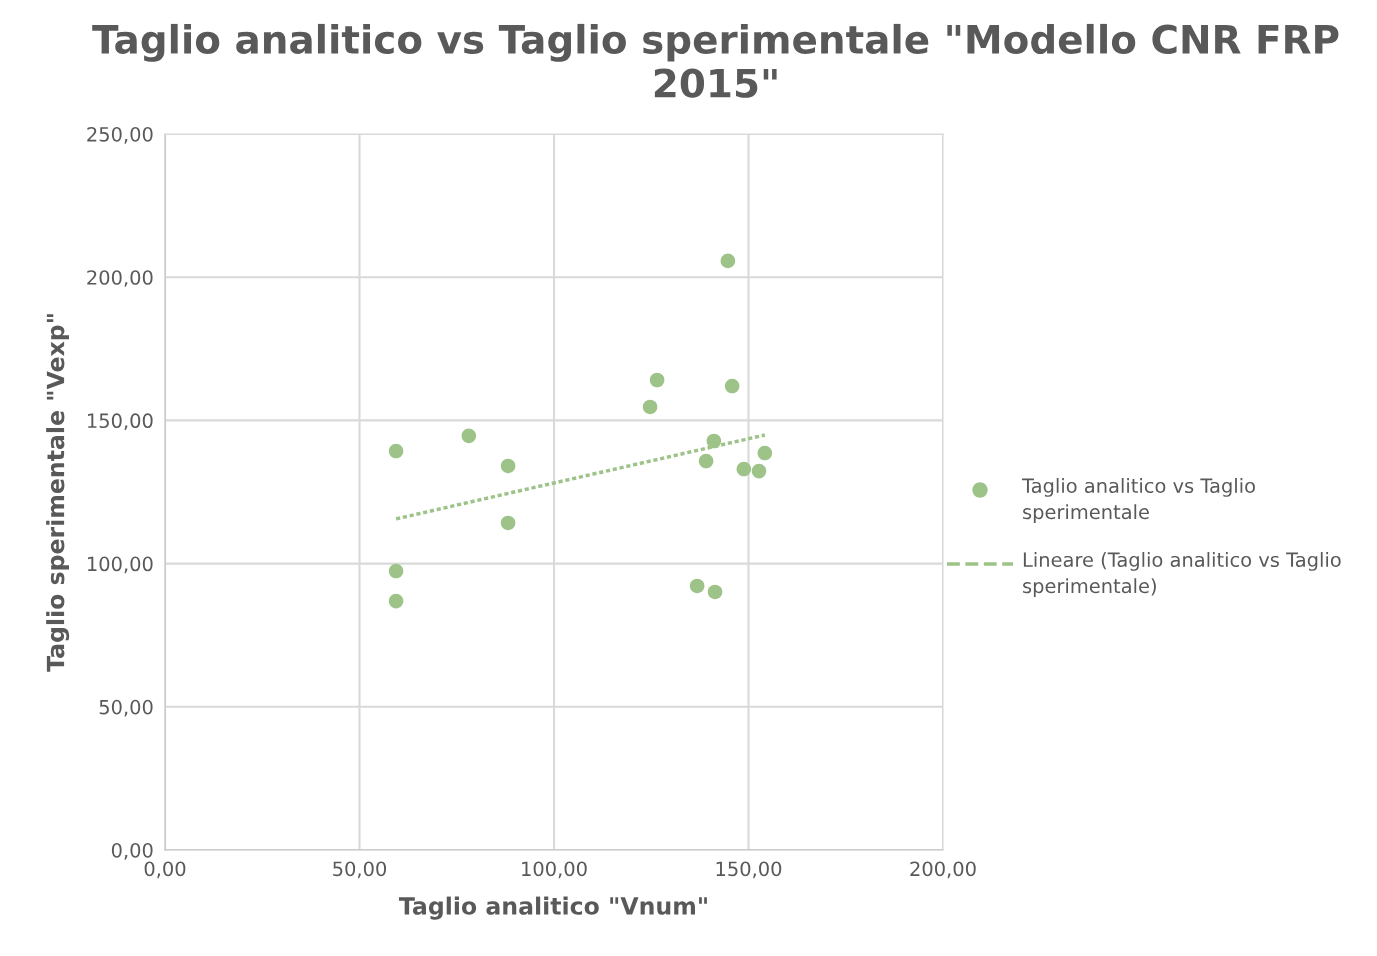 Image resolution: width=1377 pixels, height=956 pixels. What do you see at coordinates (58, 493) in the screenshot?
I see `y-axis-title: Taglio sperimentale "Vexp"` at bounding box center [58, 493].